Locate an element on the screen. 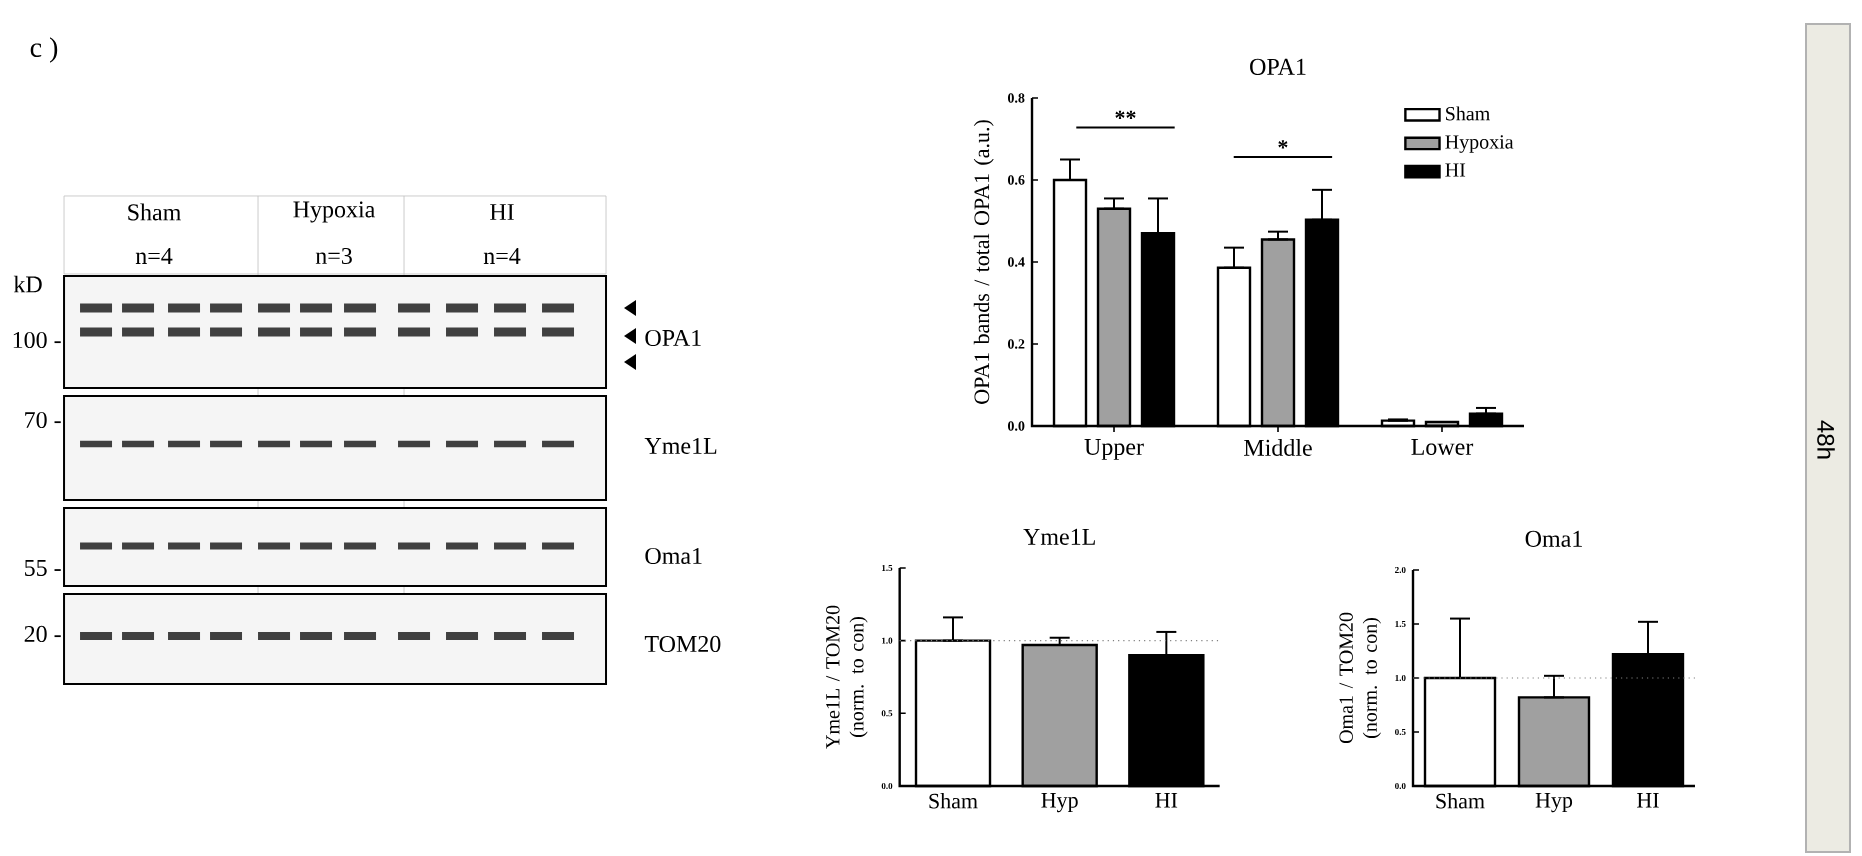 The image size is (1862, 856). text: Oma1 is located at coordinates (673, 556).